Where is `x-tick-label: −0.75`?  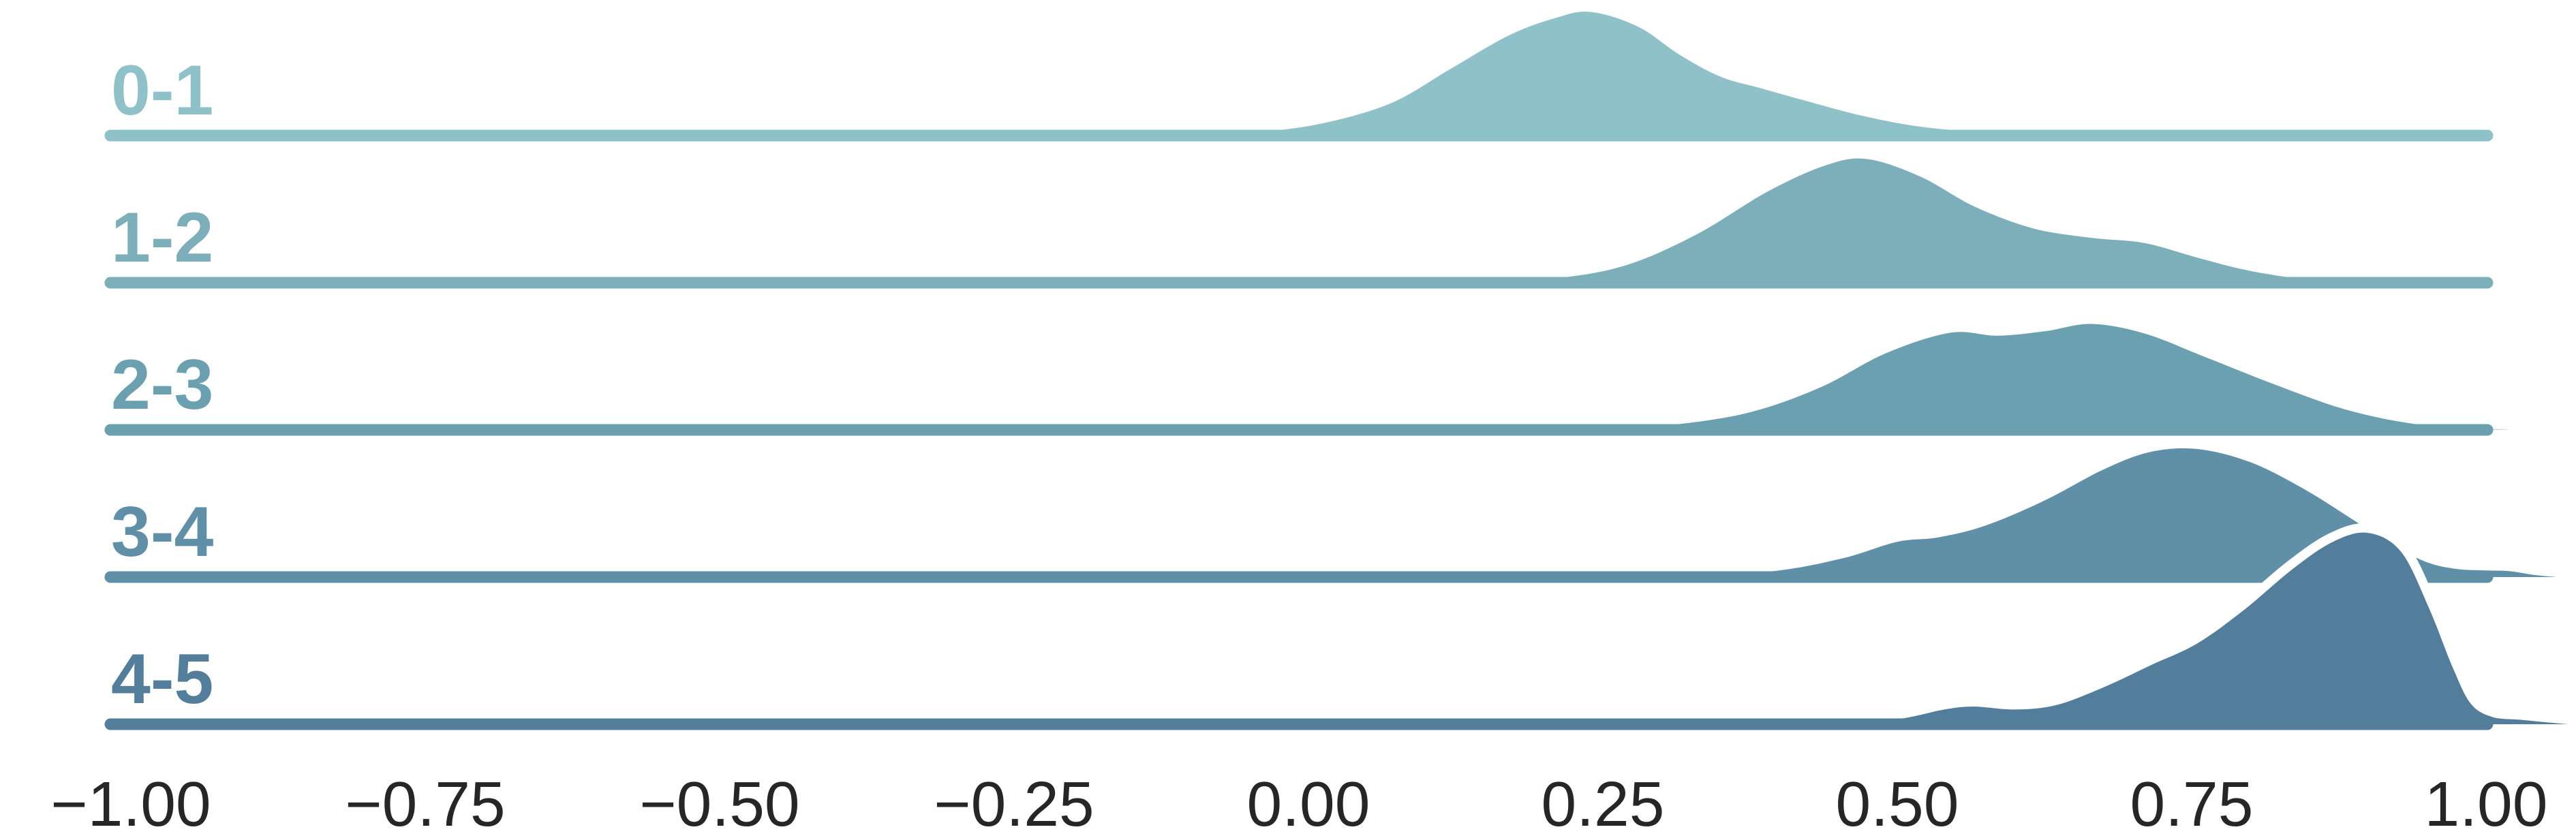
x-tick-label: −0.75 is located at coordinates (425, 803).